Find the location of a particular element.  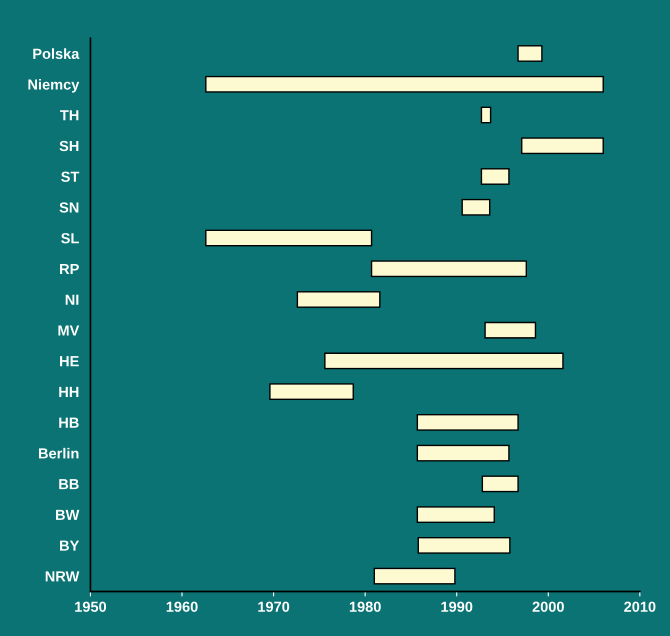

y-tick-label: NRW is located at coordinates (63, 576).